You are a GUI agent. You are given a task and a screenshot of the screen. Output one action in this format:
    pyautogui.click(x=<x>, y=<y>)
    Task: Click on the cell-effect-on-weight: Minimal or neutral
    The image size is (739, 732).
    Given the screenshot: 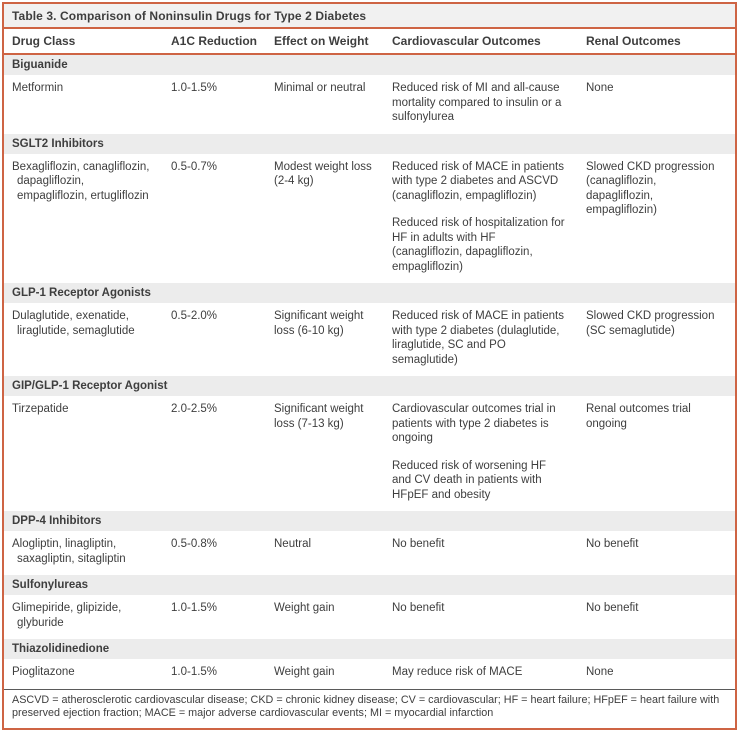 What is the action you would take?
    pyautogui.click(x=320, y=88)
    